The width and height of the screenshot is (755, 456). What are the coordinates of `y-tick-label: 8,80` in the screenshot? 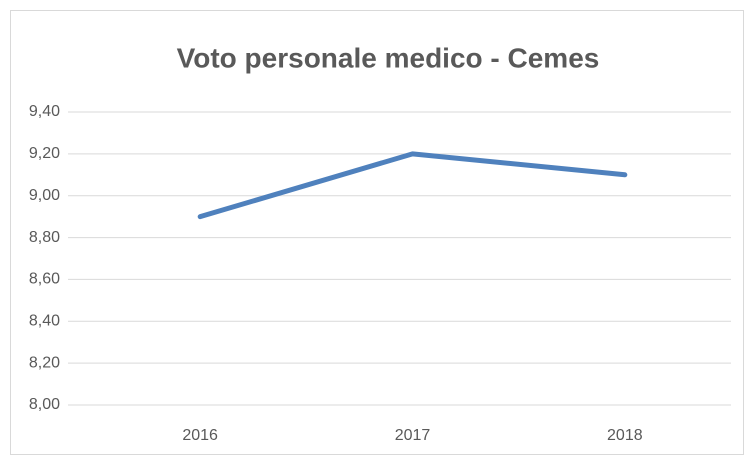 It's located at (44, 237).